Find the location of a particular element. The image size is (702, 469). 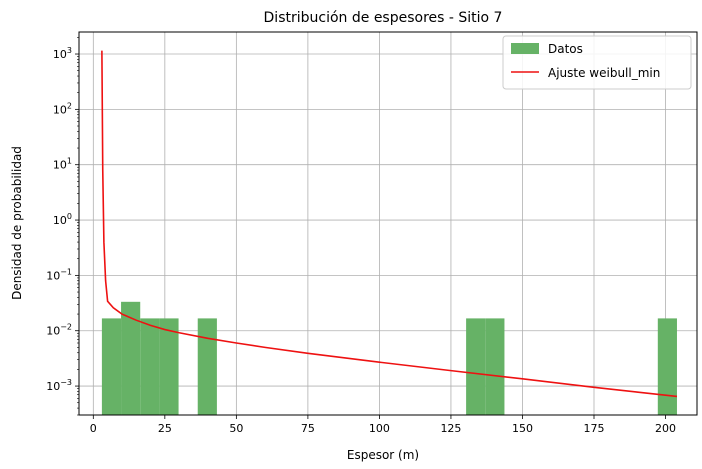

x-tick-label: 50 is located at coordinates (236, 428).